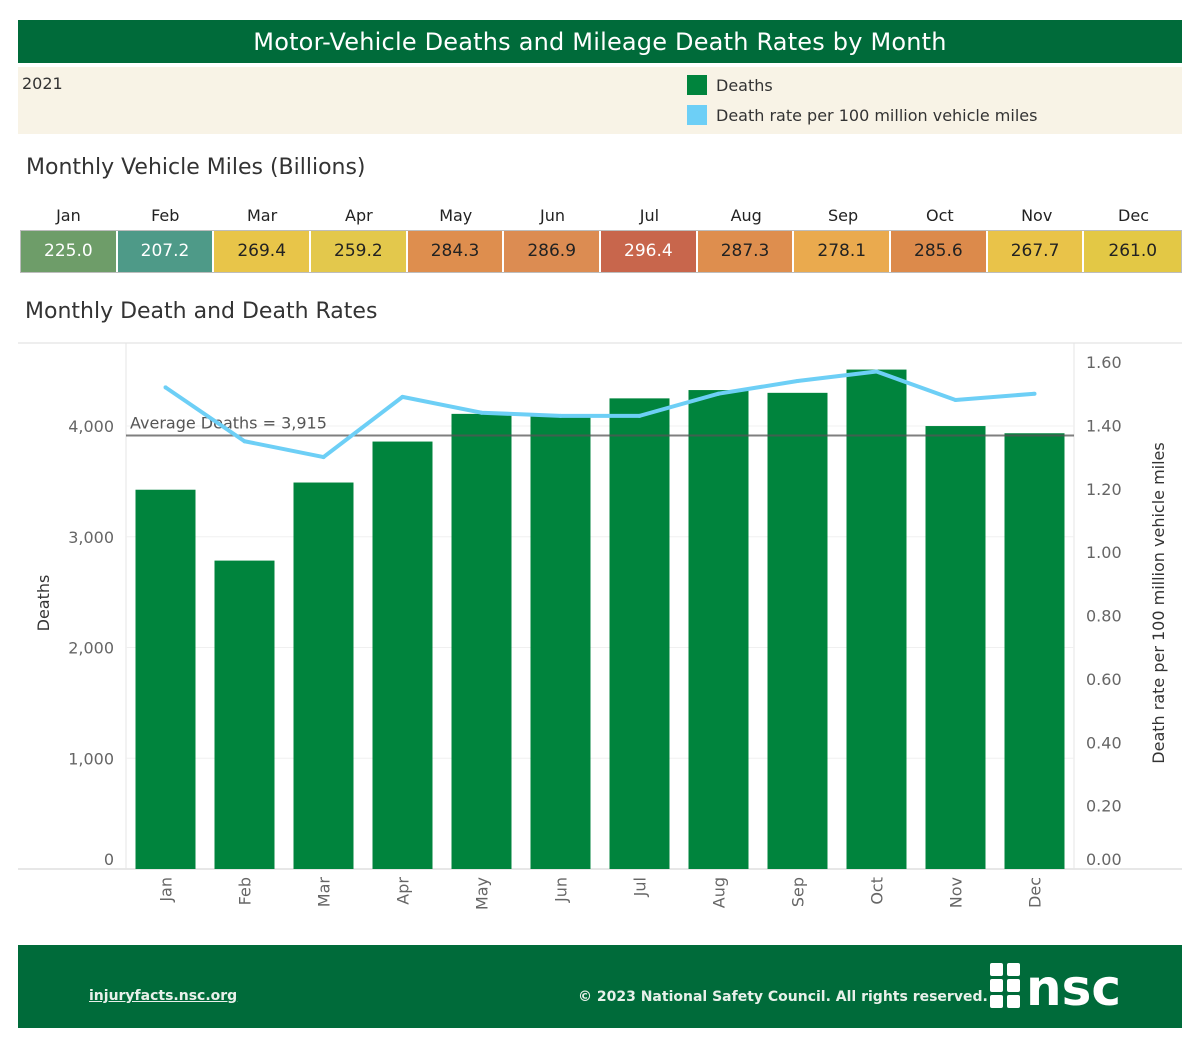  Describe the element at coordinates (553, 215) in the screenshot. I see `miles-month-header: Jun` at that location.